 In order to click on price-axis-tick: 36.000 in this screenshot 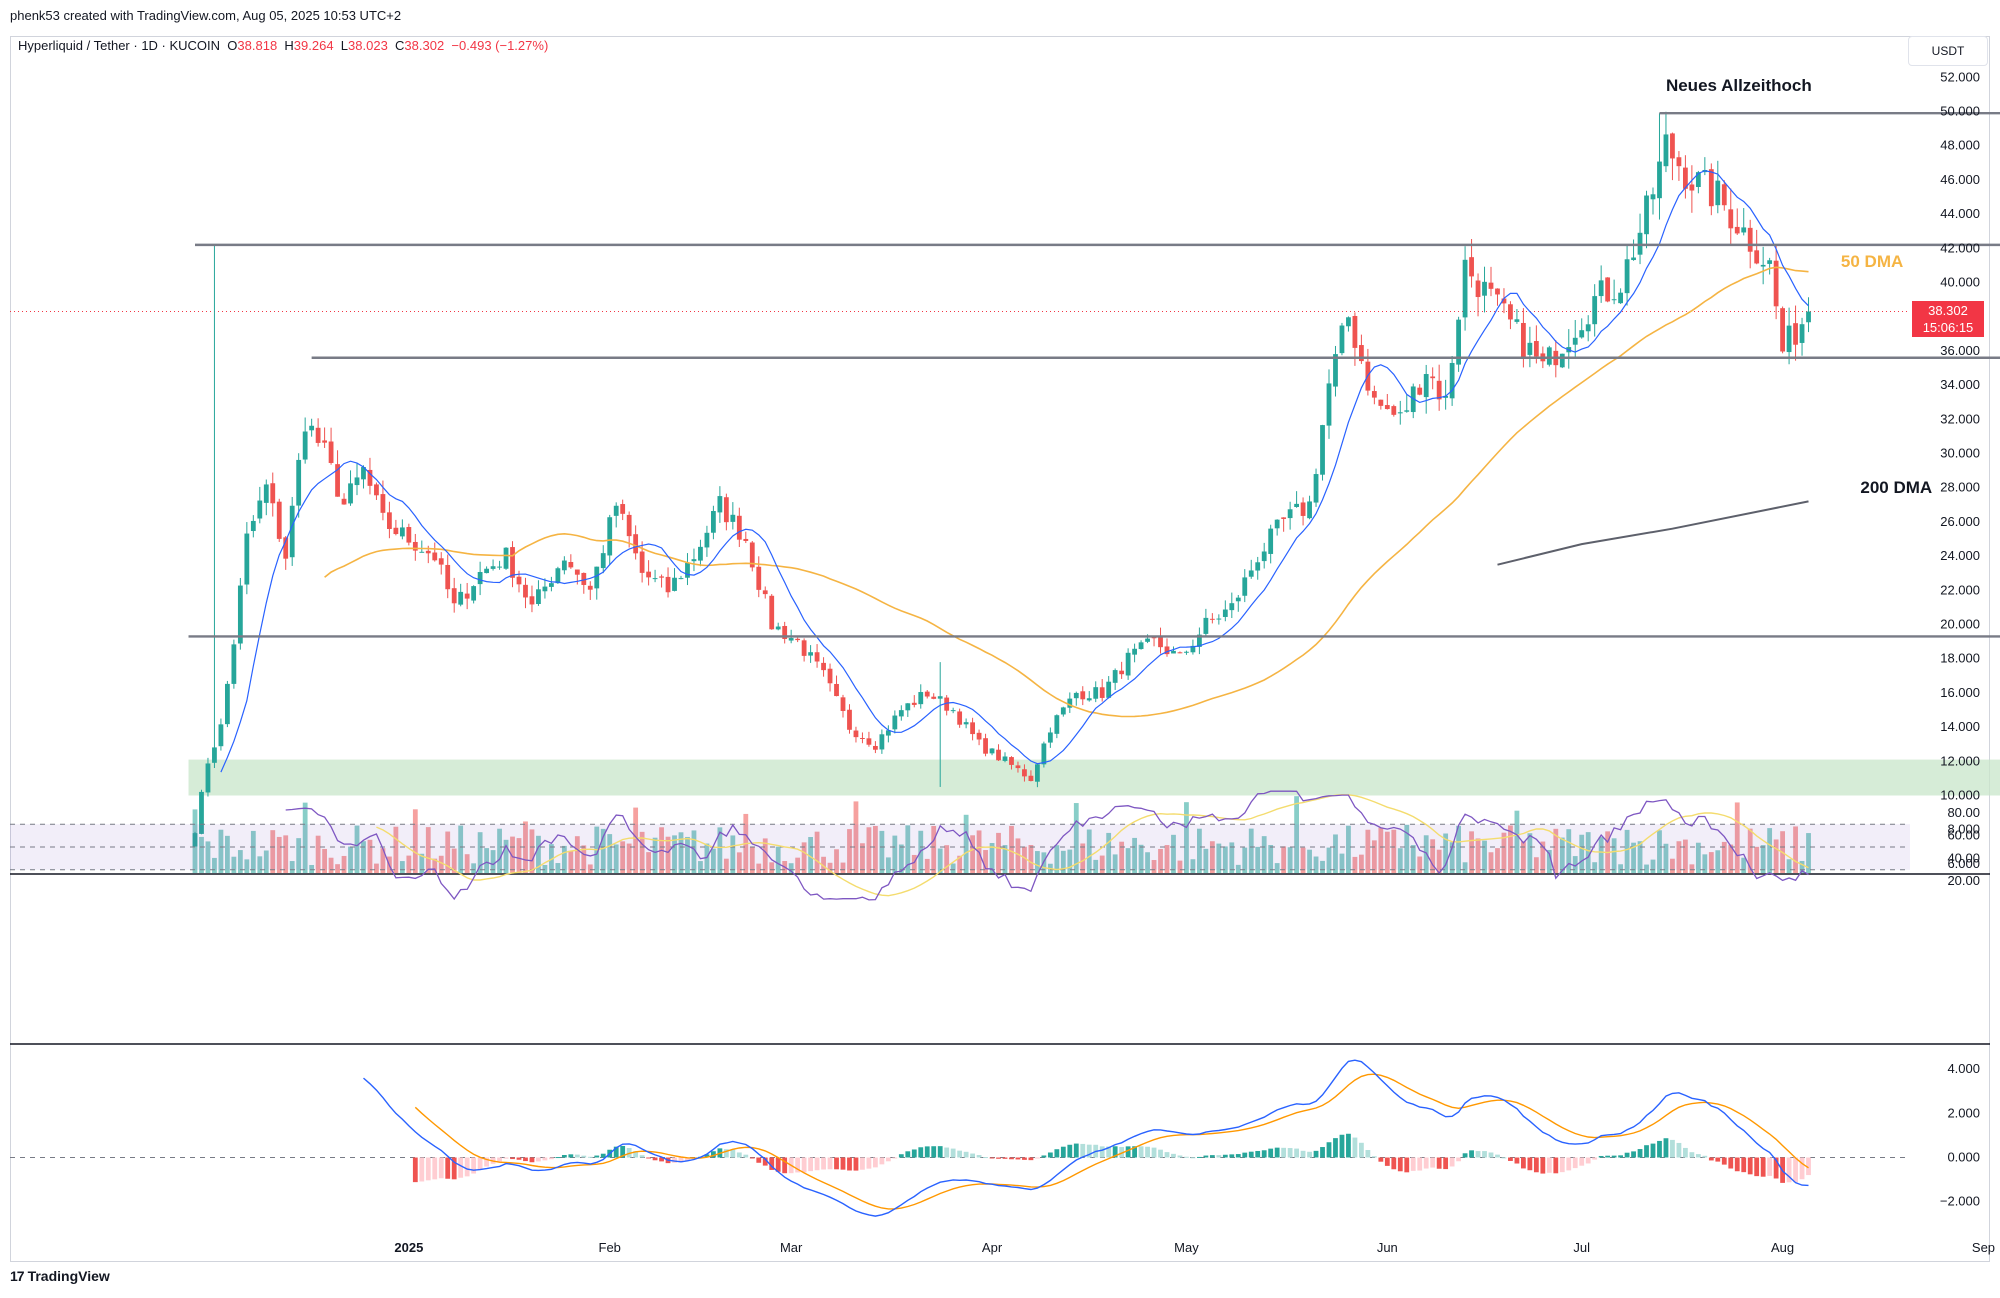, I will do `click(1960, 350)`.